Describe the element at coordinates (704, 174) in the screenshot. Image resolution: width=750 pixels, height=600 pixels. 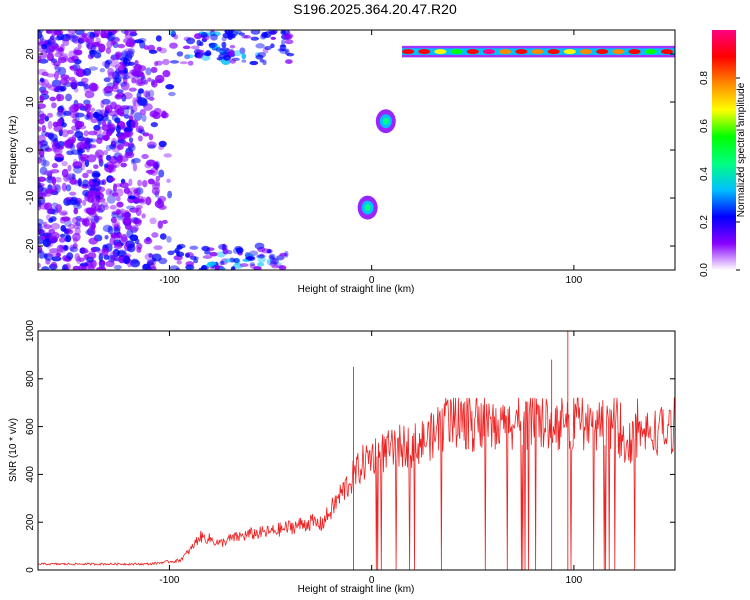
I see `colorbar-tick-label: 0.4` at that location.